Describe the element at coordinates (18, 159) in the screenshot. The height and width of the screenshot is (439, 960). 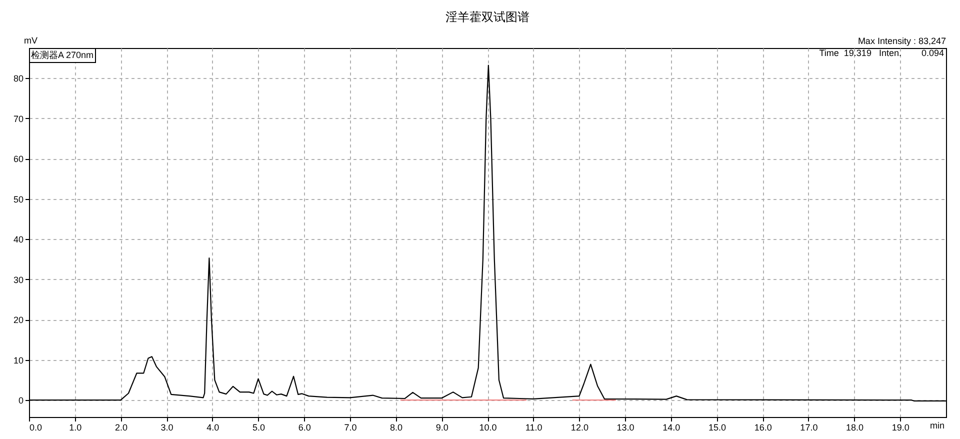
I see `y-tick-label: 60` at that location.